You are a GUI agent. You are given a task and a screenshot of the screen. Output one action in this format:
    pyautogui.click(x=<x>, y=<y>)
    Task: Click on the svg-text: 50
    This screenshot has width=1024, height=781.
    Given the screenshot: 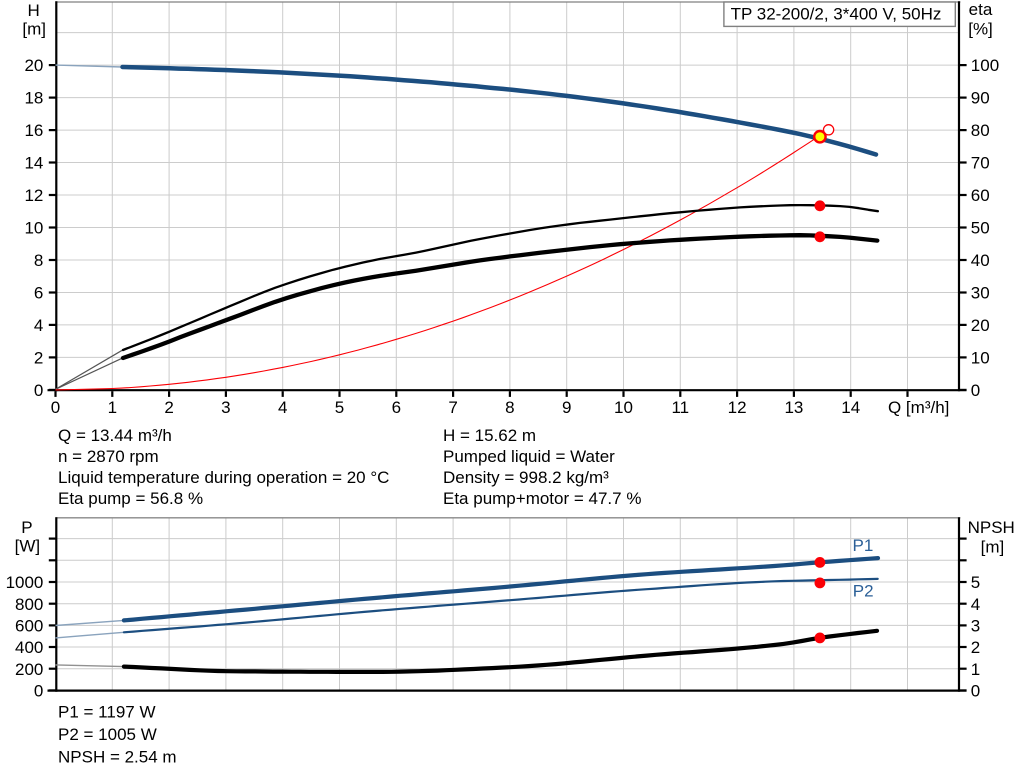 What is the action you would take?
    pyautogui.click(x=980, y=228)
    